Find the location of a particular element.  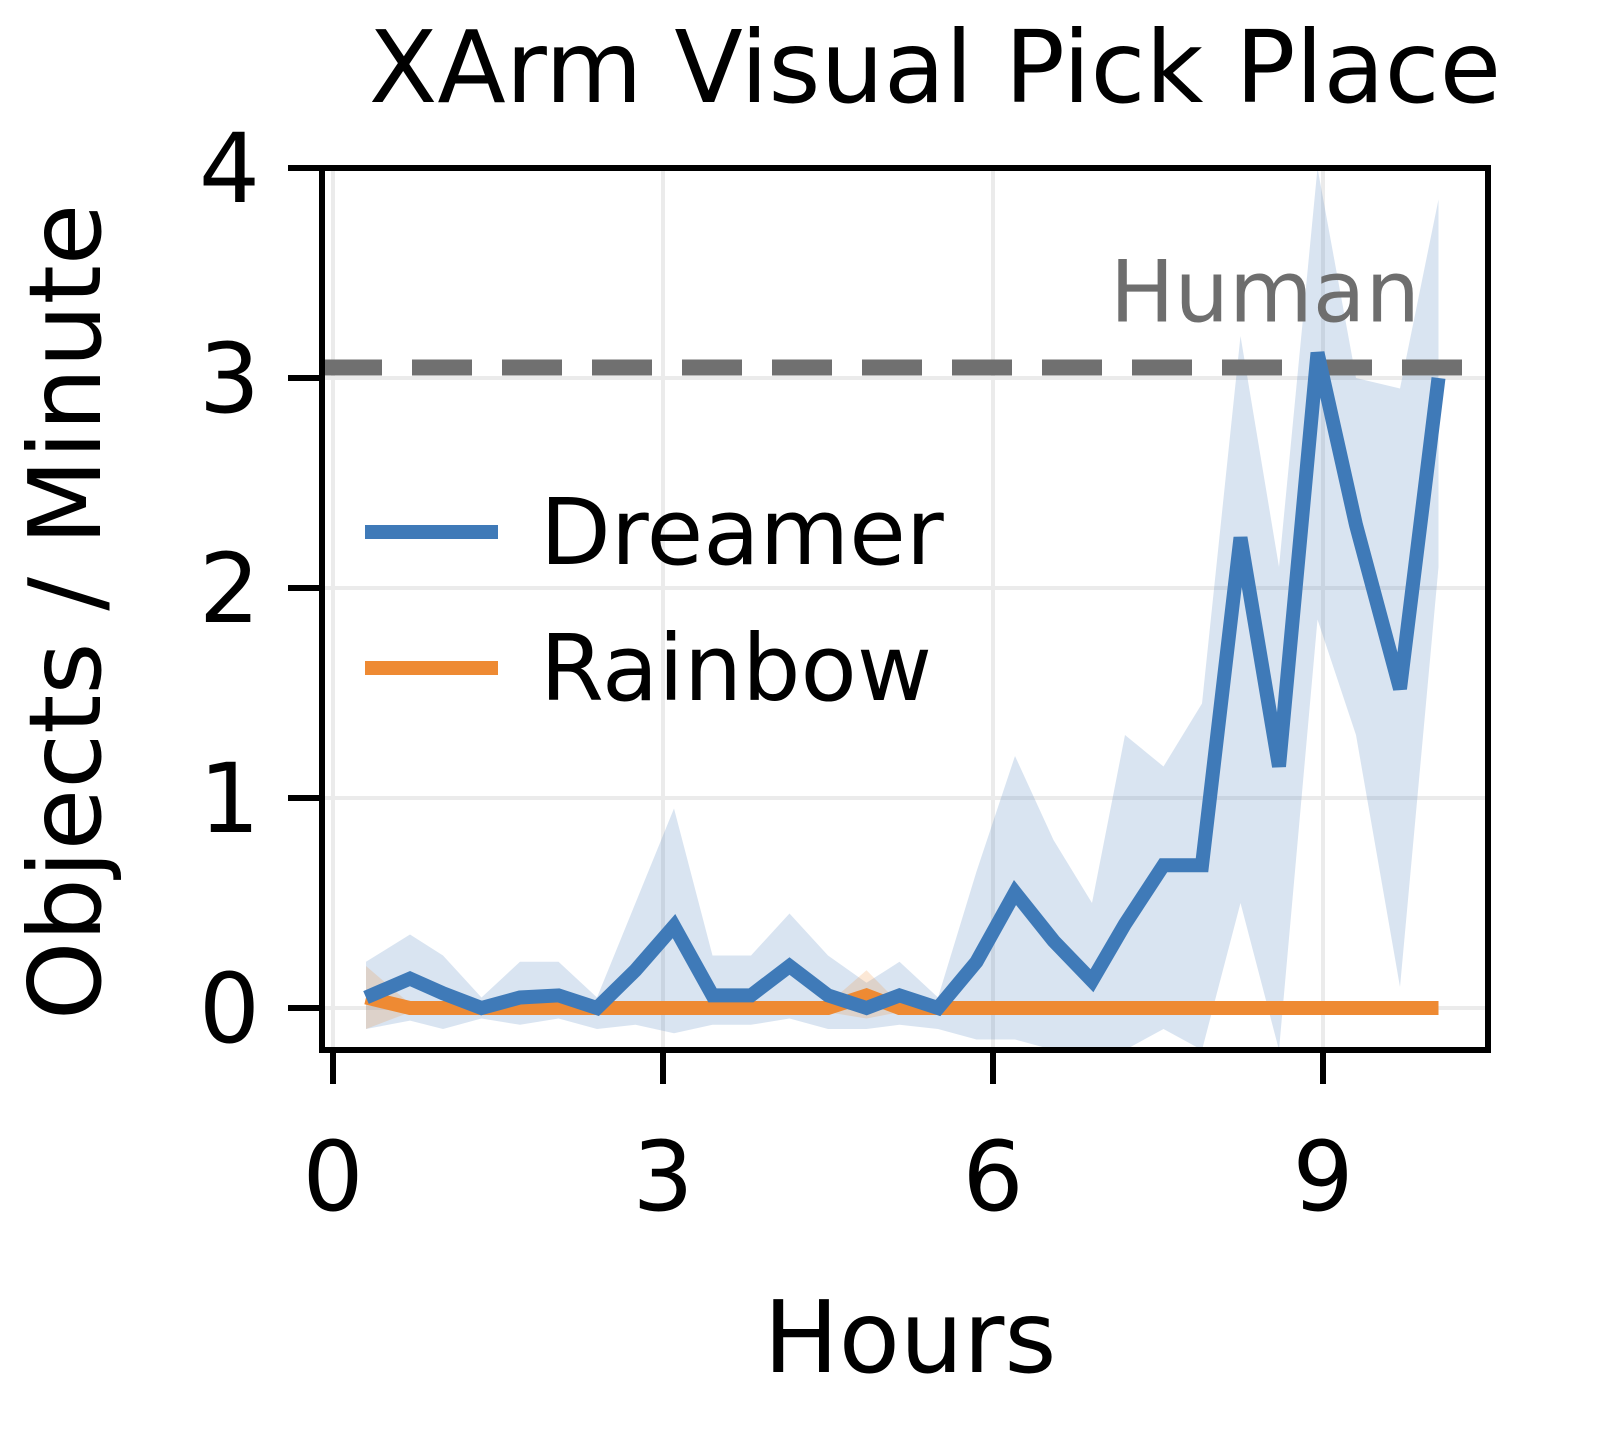

x-axis-label: Hours is located at coordinates (910, 1337).